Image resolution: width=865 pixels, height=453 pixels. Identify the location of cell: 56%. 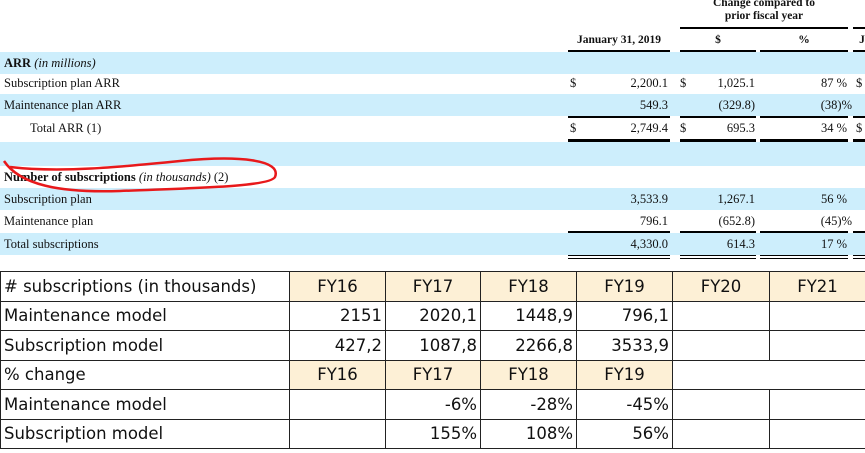
(624, 433).